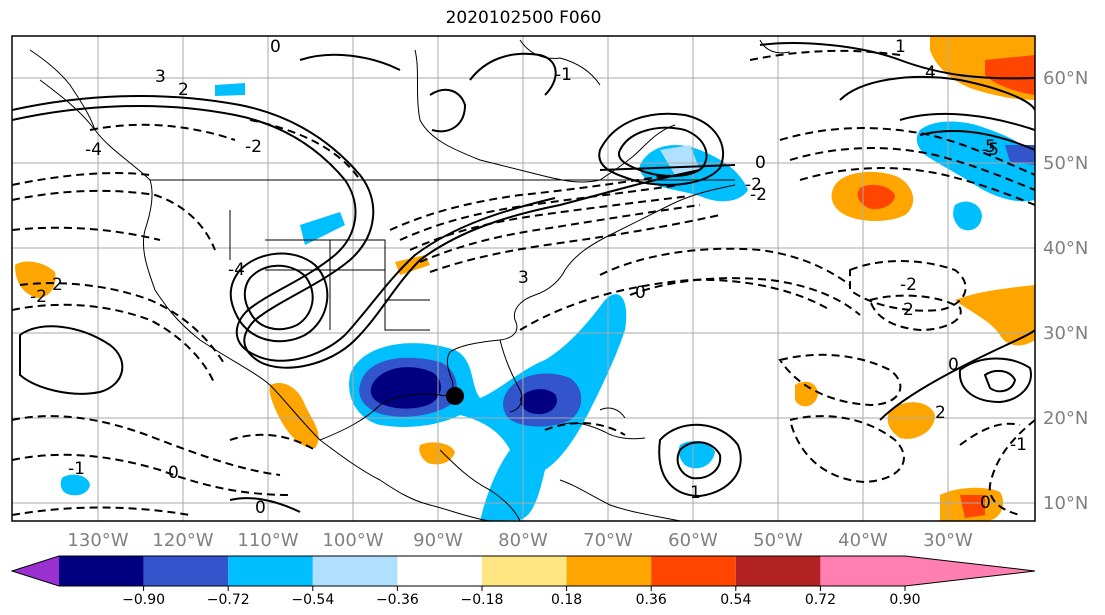 This screenshot has height=615, width=1105. Describe the element at coordinates (397, 600) in the screenshot. I see `colorbar-tick-label: −0.36` at that location.